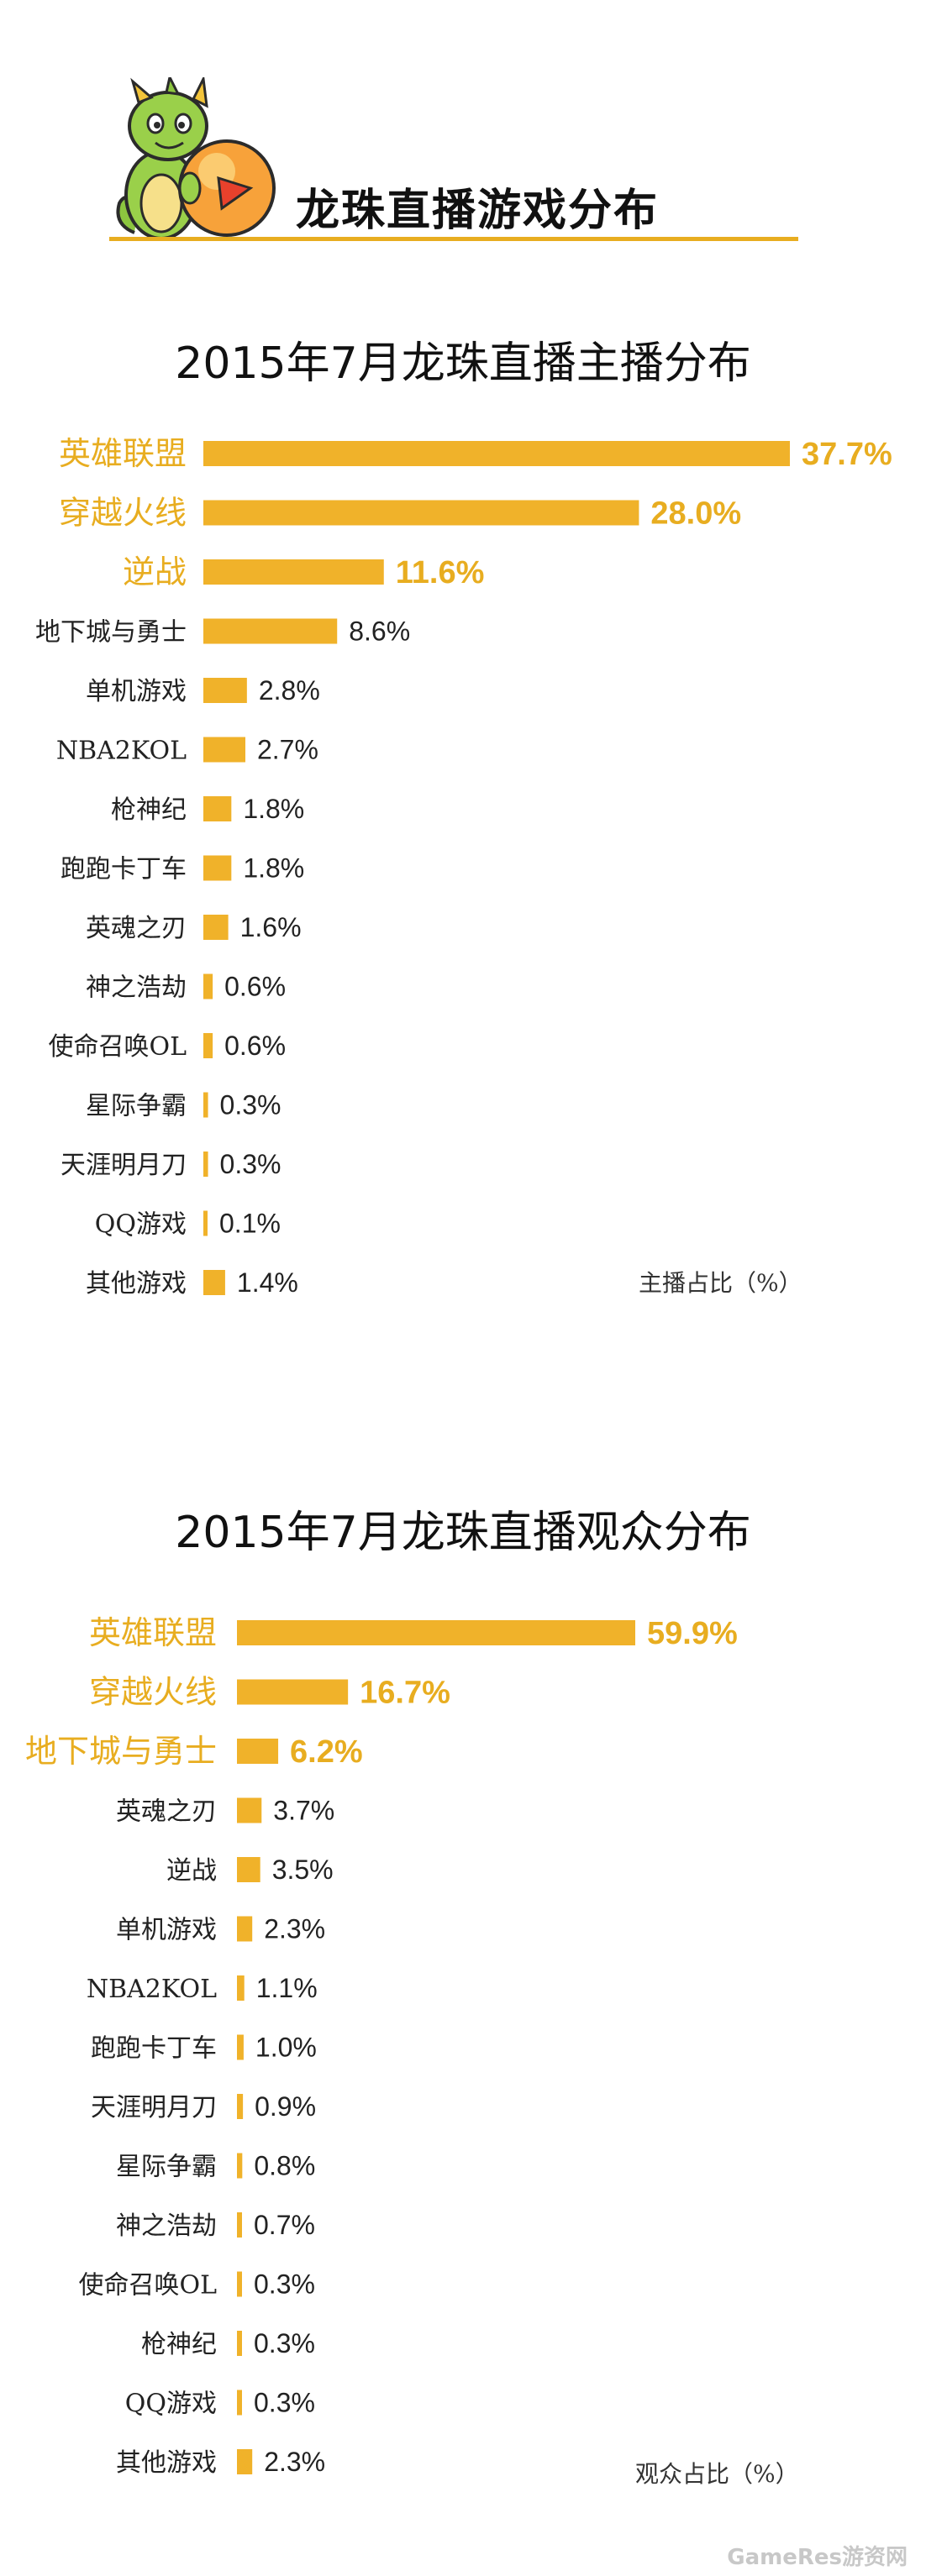 The height and width of the screenshot is (2576, 926). Describe the element at coordinates (847, 454) in the screenshot. I see `value-label: 37.7%` at that location.